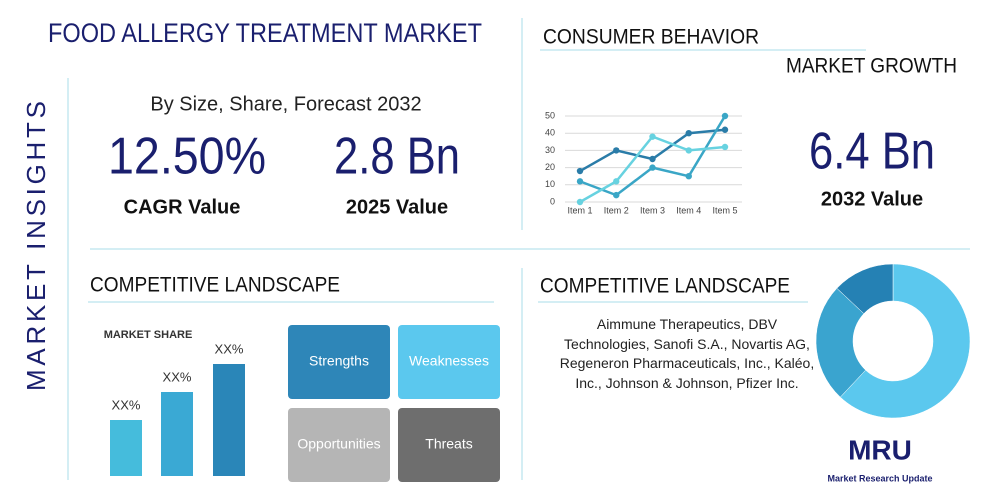 The width and height of the screenshot is (1000, 500). Describe the element at coordinates (36, 246) in the screenshot. I see `side-label: MARKET INSIGHTS` at that location.